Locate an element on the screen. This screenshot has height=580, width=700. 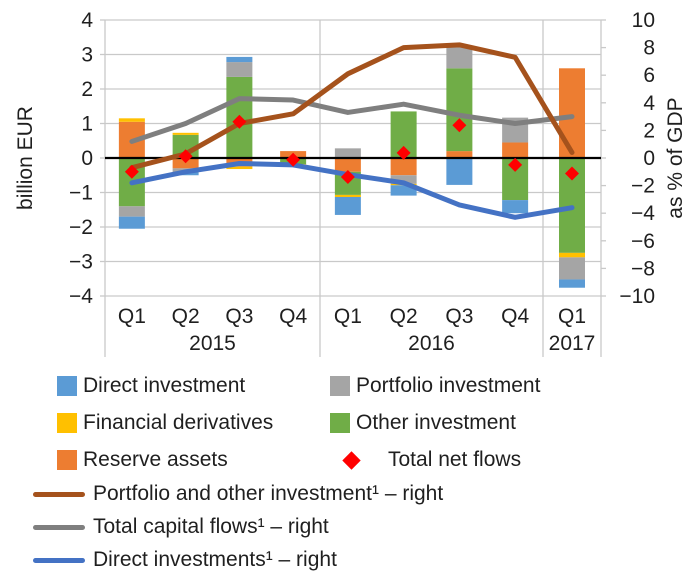
legend-label: Portfolio investment is located at coordinates (448, 385).